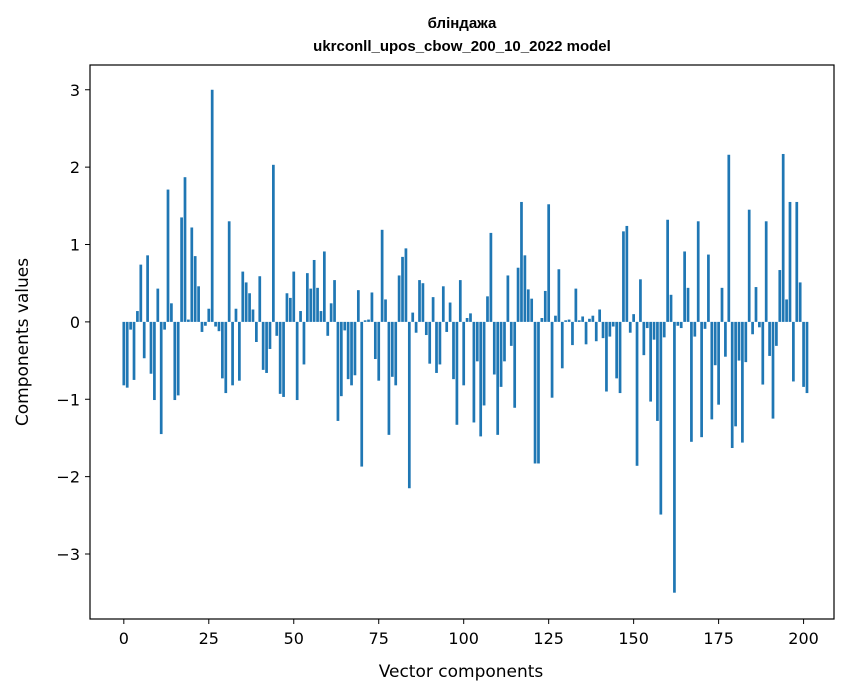 Image resolution: width=847 pixels, height=696 pixels. What do you see at coordinates (294, 638) in the screenshot?
I see `x-tick-label-2: 50` at bounding box center [294, 638].